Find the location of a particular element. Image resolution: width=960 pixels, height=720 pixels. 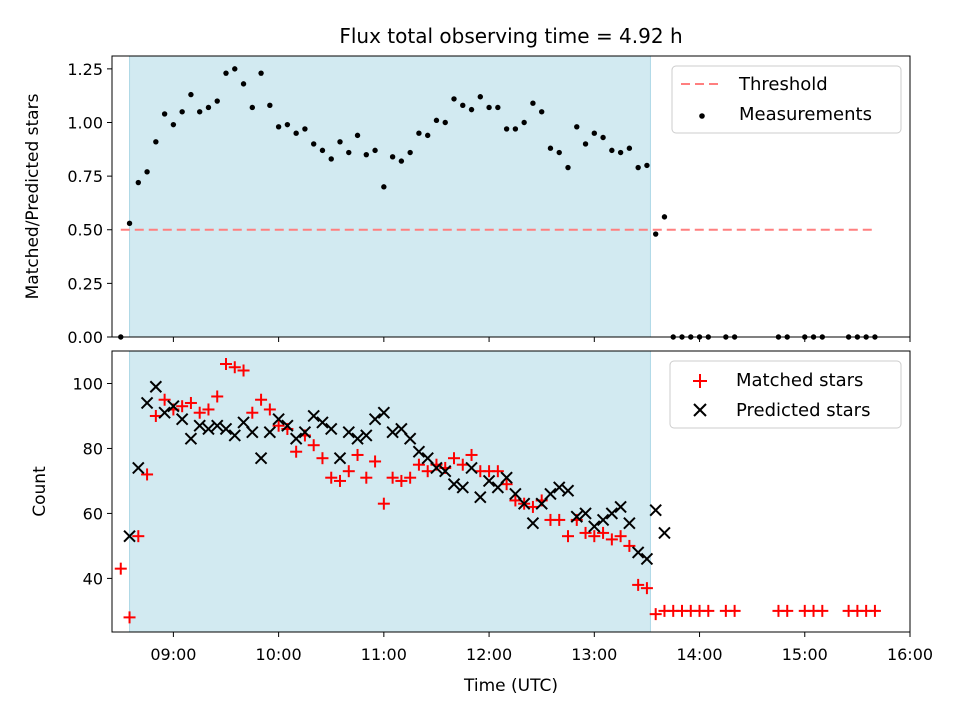

count-x-tick-label: 09:00 is located at coordinates (173, 654).